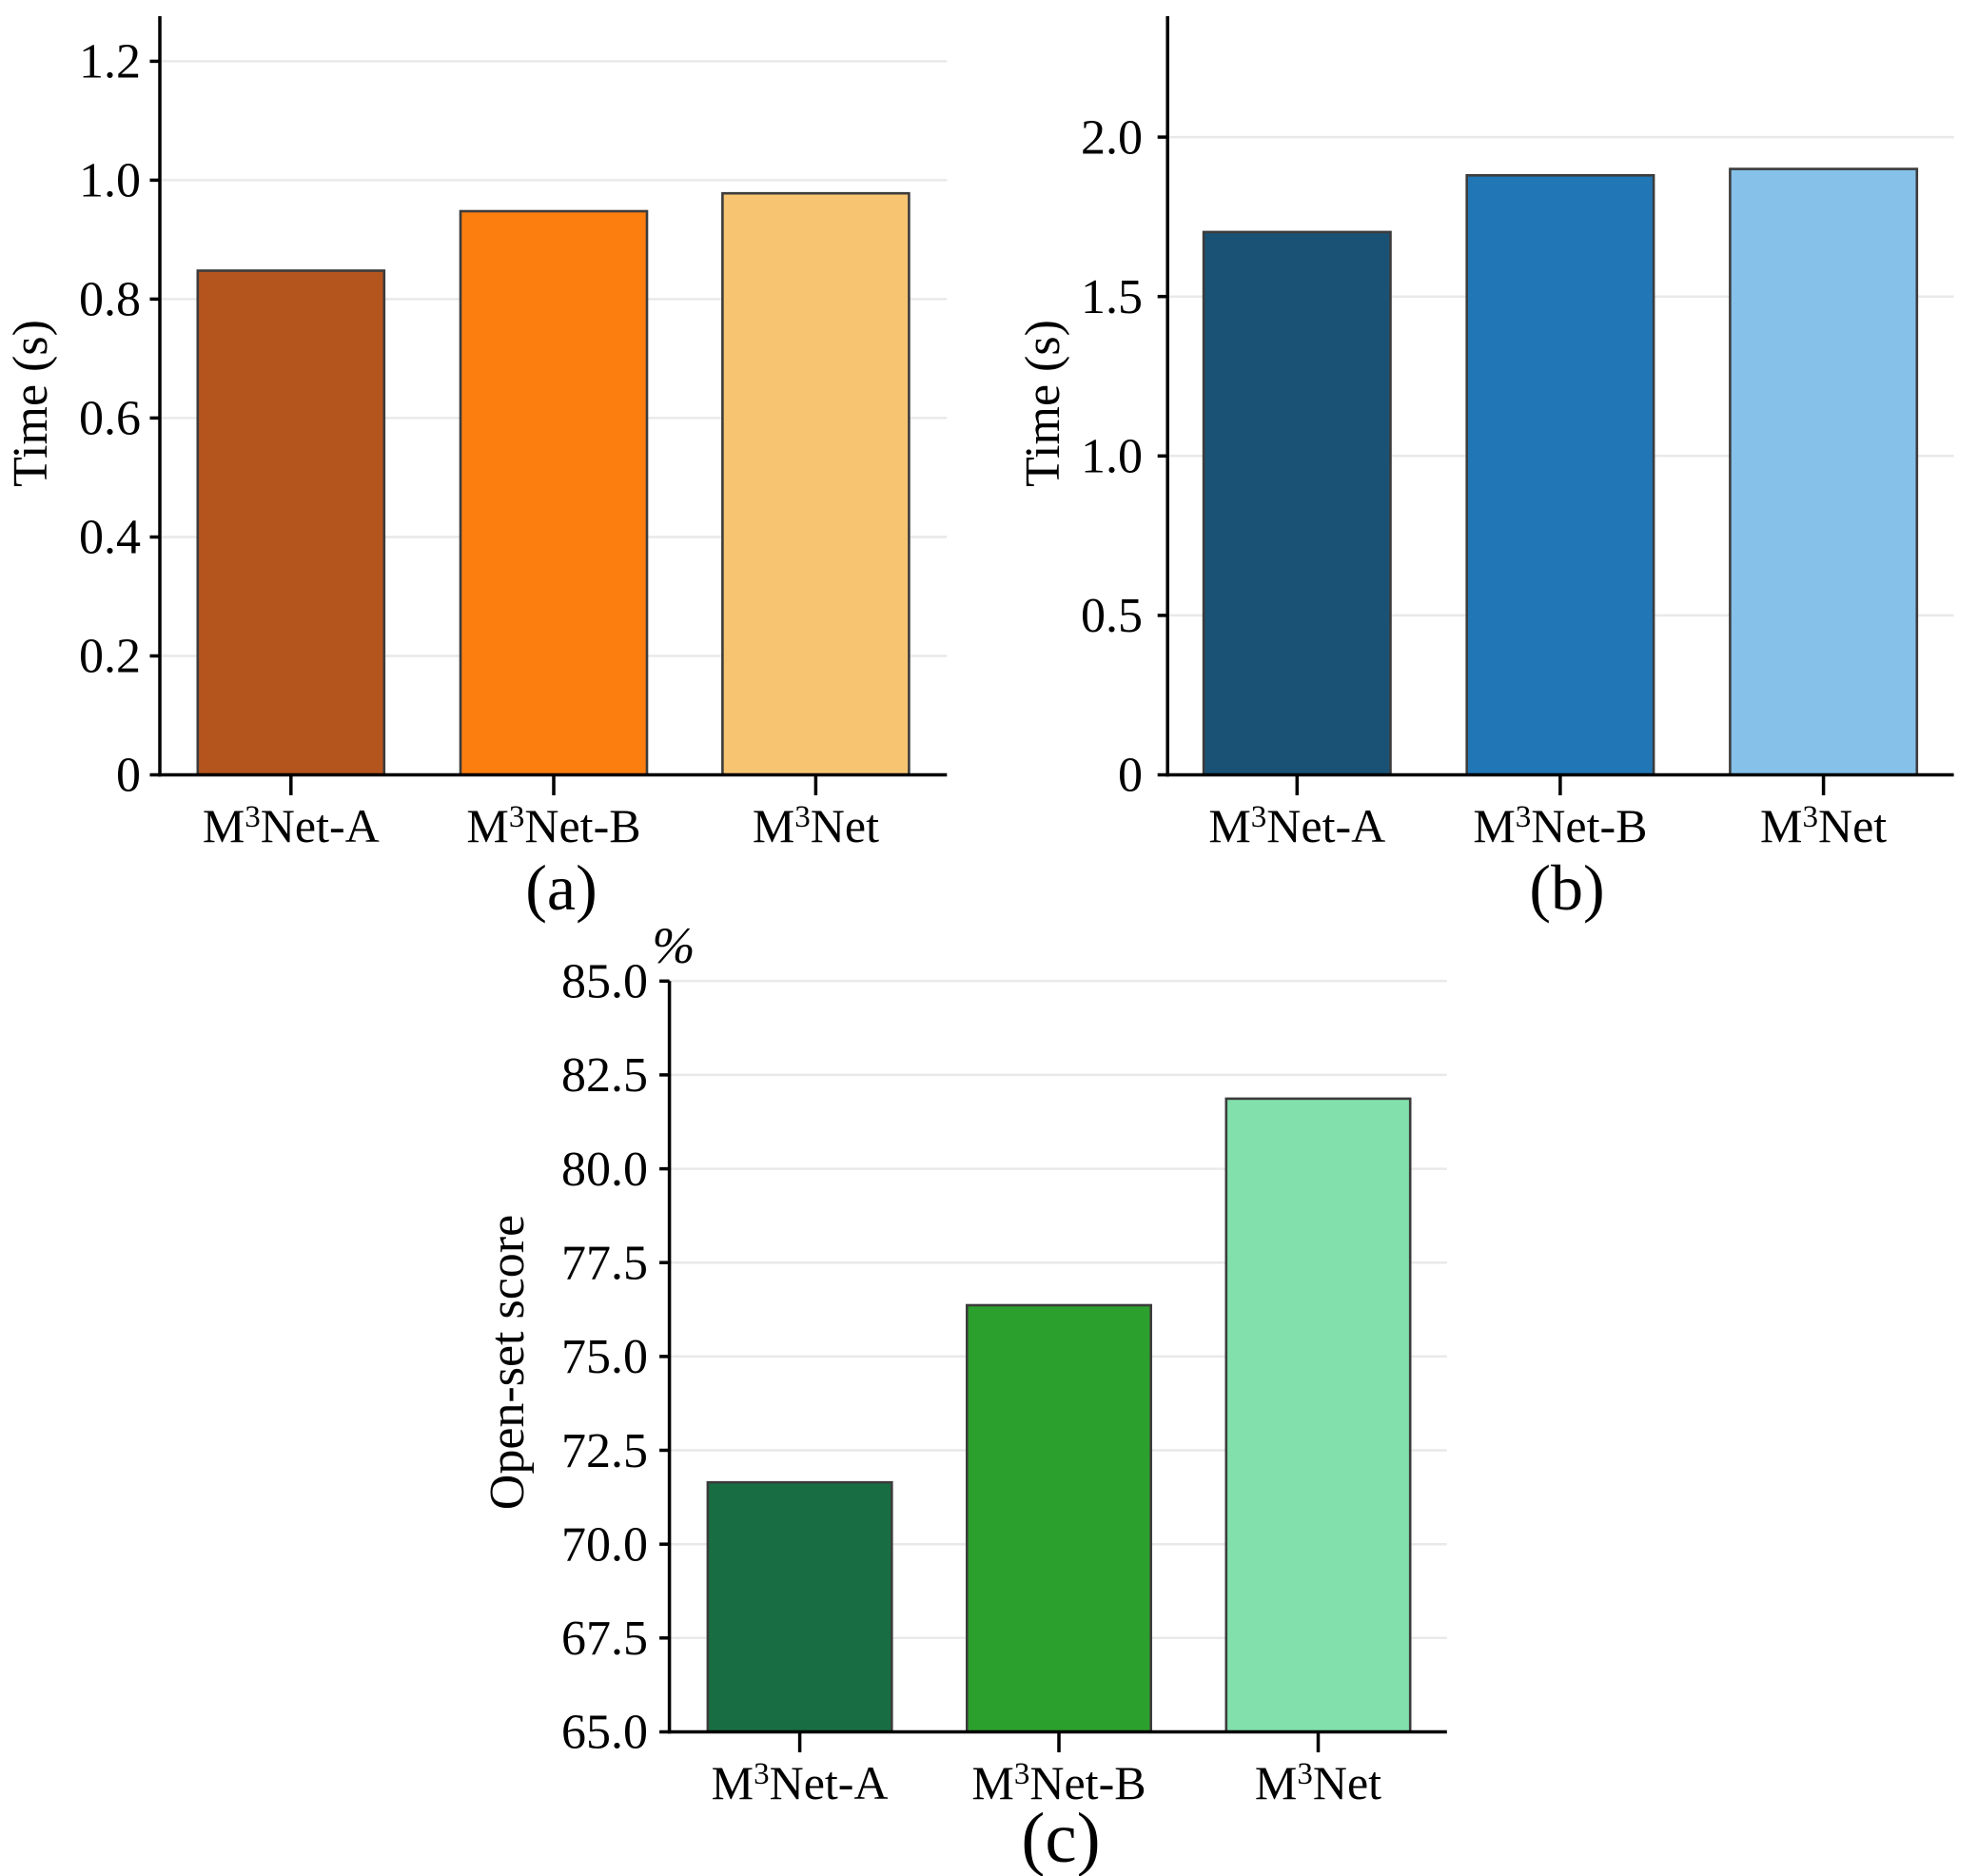  Describe the element at coordinates (604, 1733) in the screenshot. I see `svg-text: 65.0` at that location.